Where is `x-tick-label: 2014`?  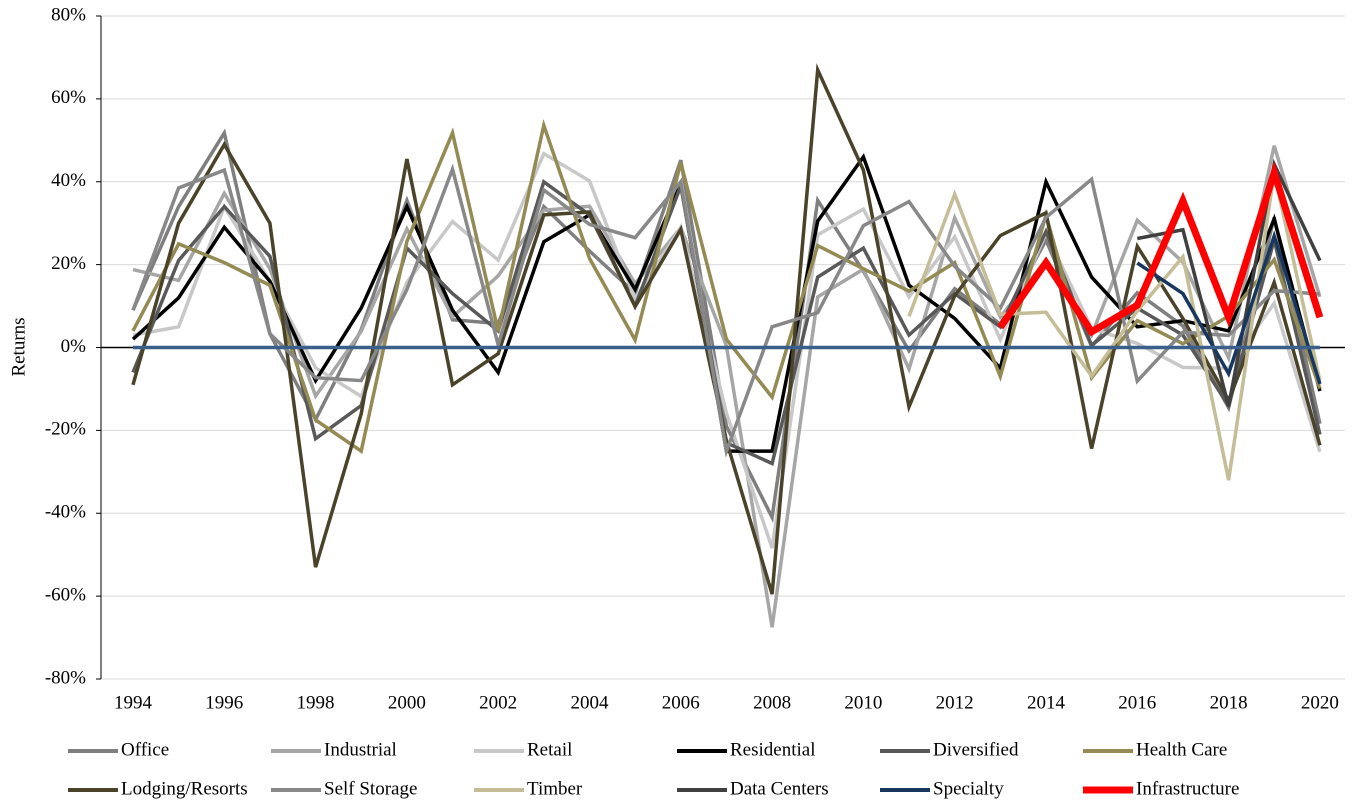 x-tick-label: 2014 is located at coordinates (1046, 702).